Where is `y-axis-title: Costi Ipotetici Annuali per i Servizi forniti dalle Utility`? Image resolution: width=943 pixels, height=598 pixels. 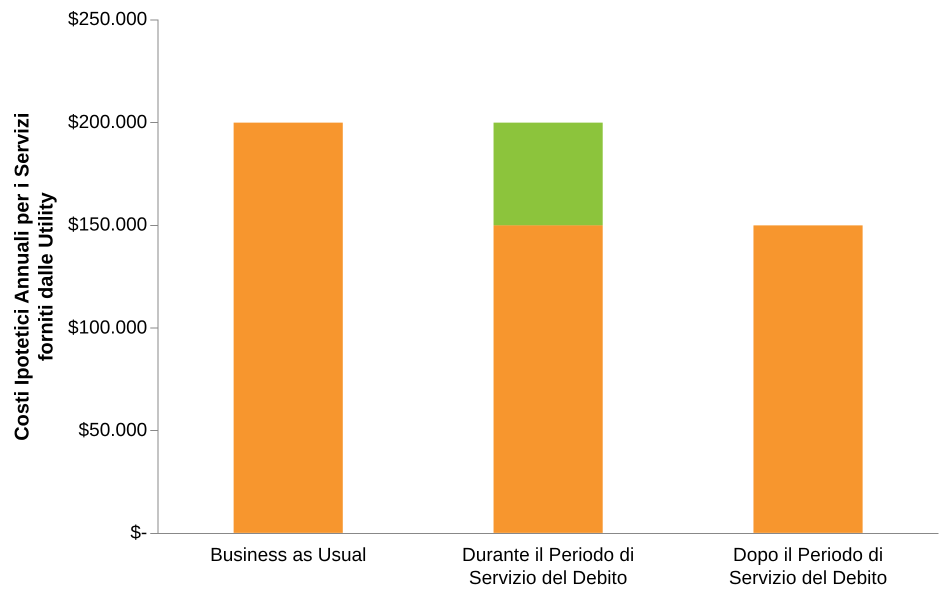 y-axis-title: Costi Ipotetici Annuali per i Servizi forniti dalle Utility is located at coordinates (35, 276).